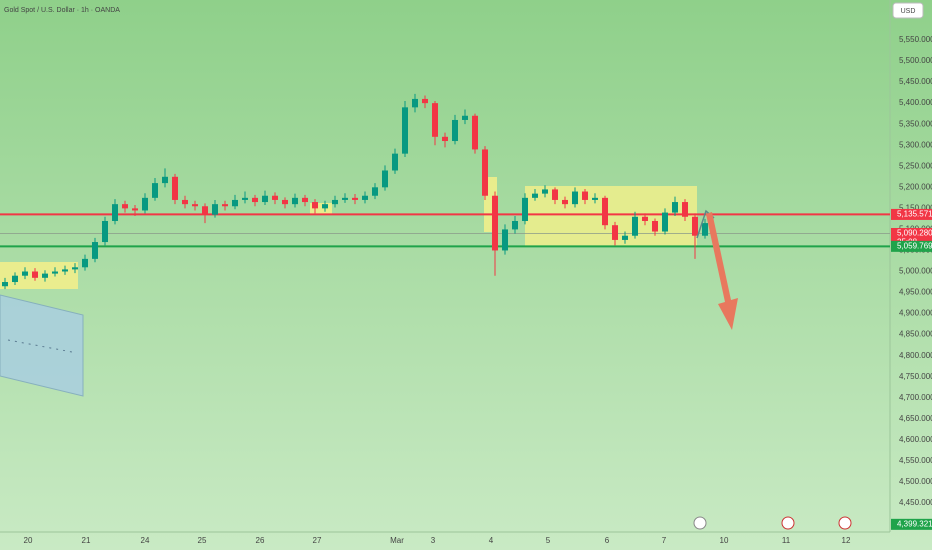 The height and width of the screenshot is (550, 932). Describe the element at coordinates (915, 271) in the screenshot. I see `y-tick-label: 5,000.000` at that location.